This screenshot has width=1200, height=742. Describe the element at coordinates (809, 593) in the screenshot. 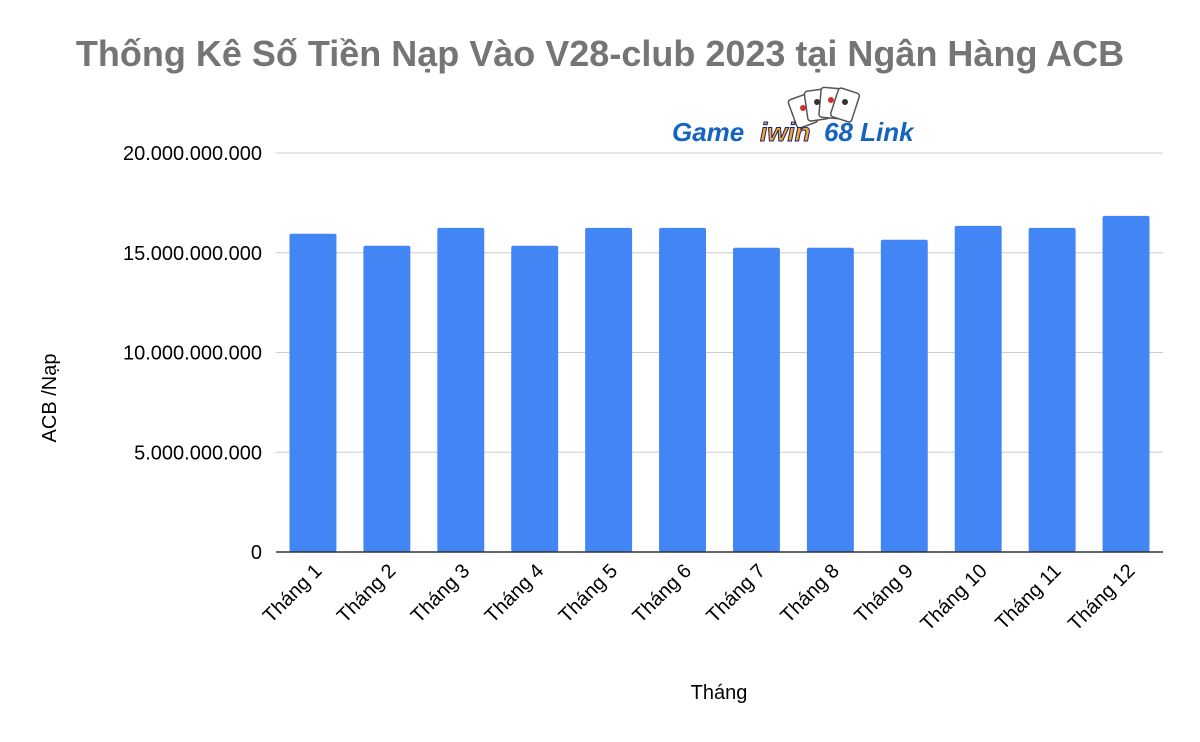

I see `x-tick-label: Tháng 8` at that location.